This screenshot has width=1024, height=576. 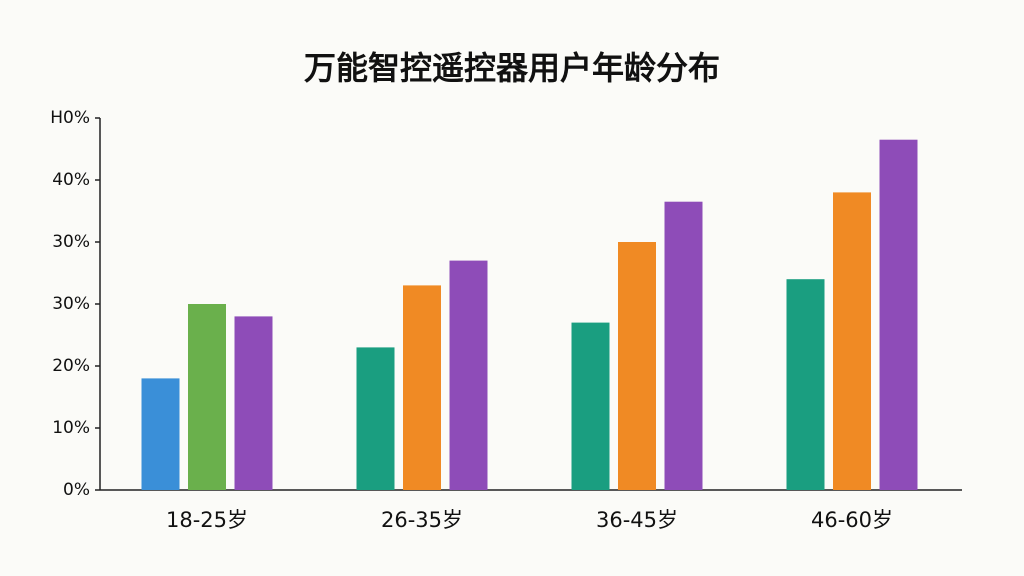 I want to click on y-tick-label: 0%, so click(x=76, y=490).